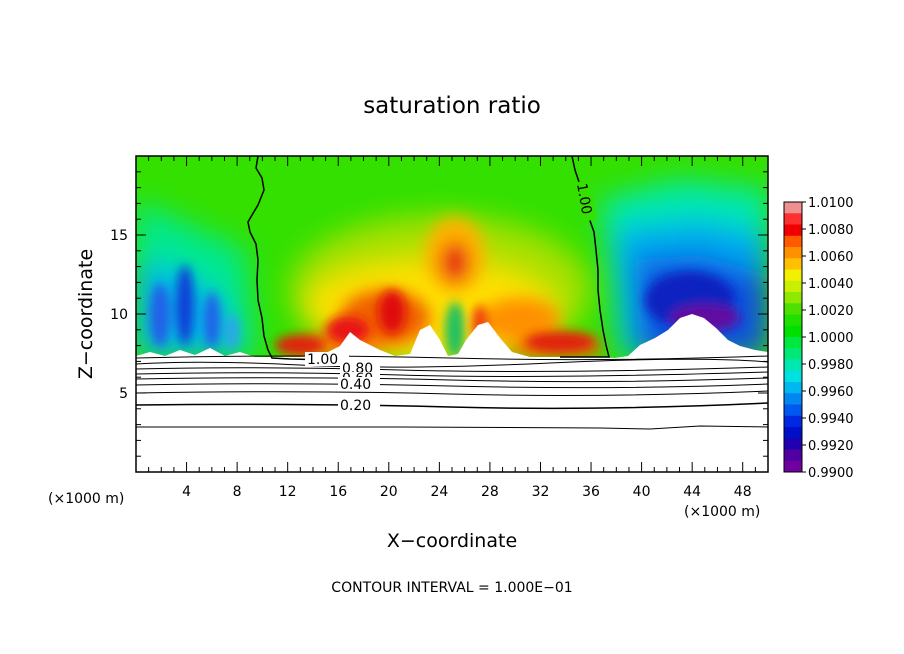 The height and width of the screenshot is (654, 904). I want to click on contour-0.60, so click(452, 380).